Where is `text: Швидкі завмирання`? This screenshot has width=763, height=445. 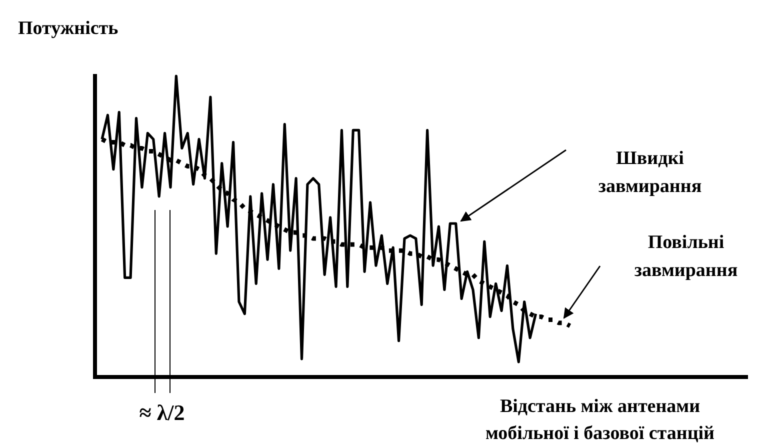
text: Швидкі завмирання is located at coordinates (650, 172).